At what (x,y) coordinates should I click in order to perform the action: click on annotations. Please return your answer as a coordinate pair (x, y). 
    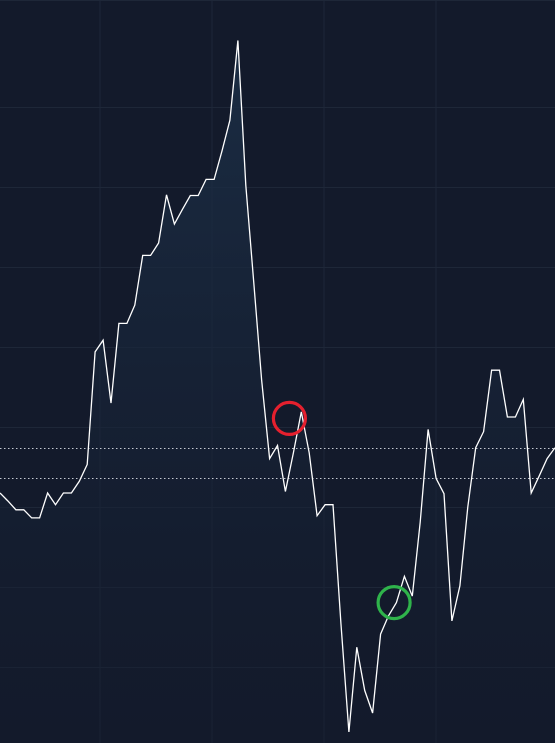
    Looking at the image, I should click on (341, 510).